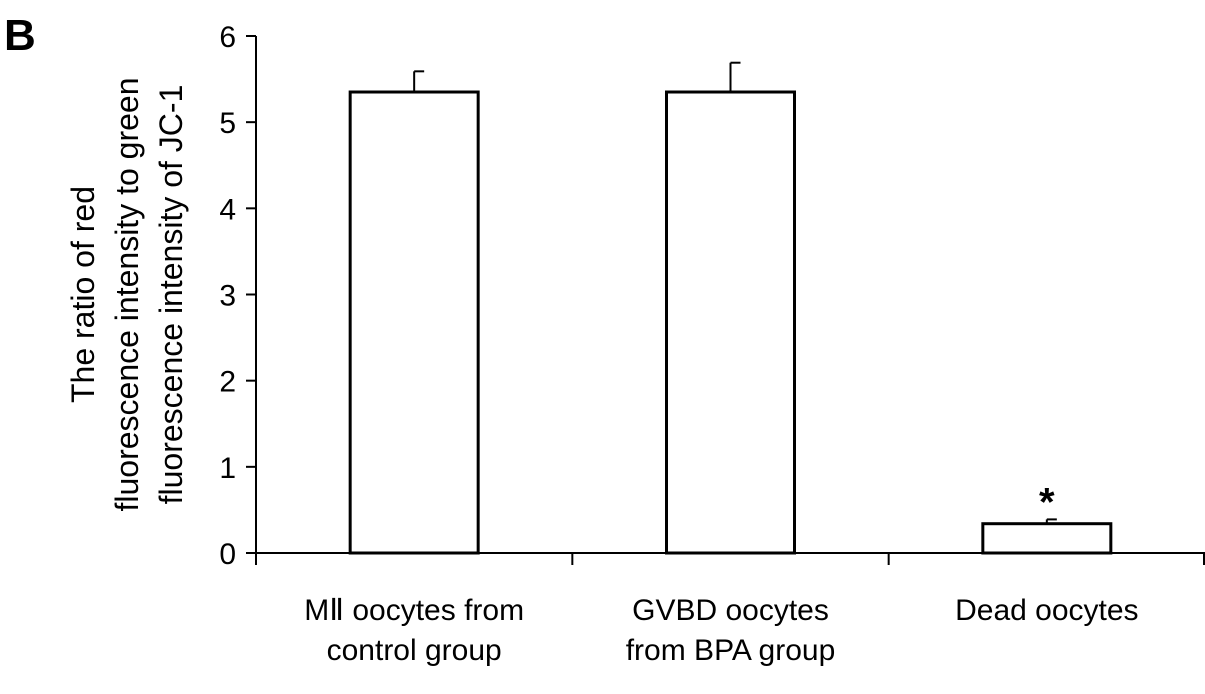 This screenshot has width=1205, height=694. I want to click on x-category-label-line: from BPA group, so click(731, 650).